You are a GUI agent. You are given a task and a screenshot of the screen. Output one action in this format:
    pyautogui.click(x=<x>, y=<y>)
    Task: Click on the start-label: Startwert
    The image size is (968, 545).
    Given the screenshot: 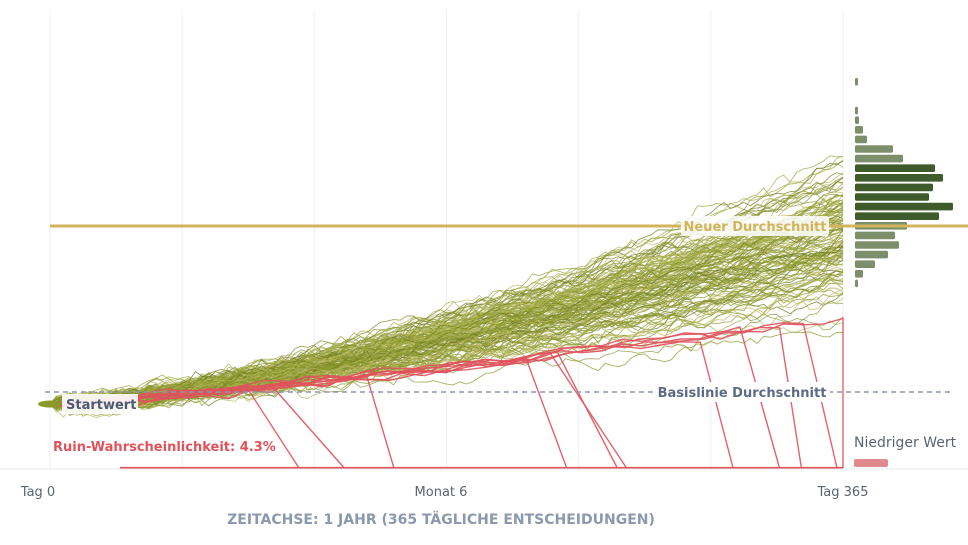 What is the action you would take?
    pyautogui.click(x=101, y=405)
    